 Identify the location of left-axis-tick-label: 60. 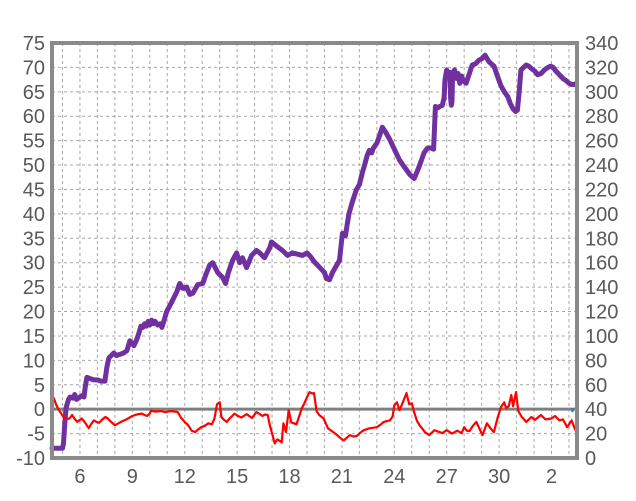
(34, 117).